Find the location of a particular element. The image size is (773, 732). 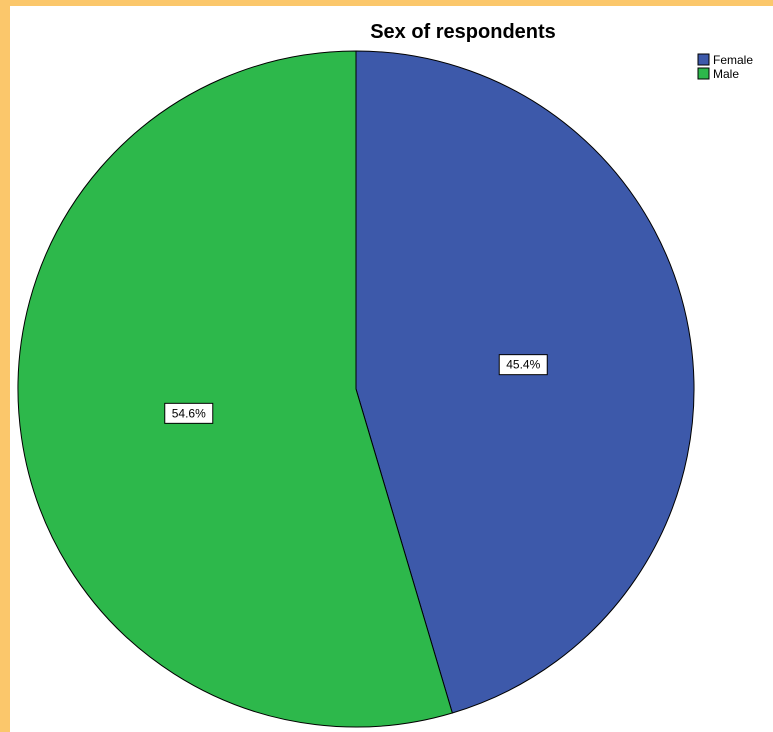

legend: Female Male is located at coordinates (725, 67).